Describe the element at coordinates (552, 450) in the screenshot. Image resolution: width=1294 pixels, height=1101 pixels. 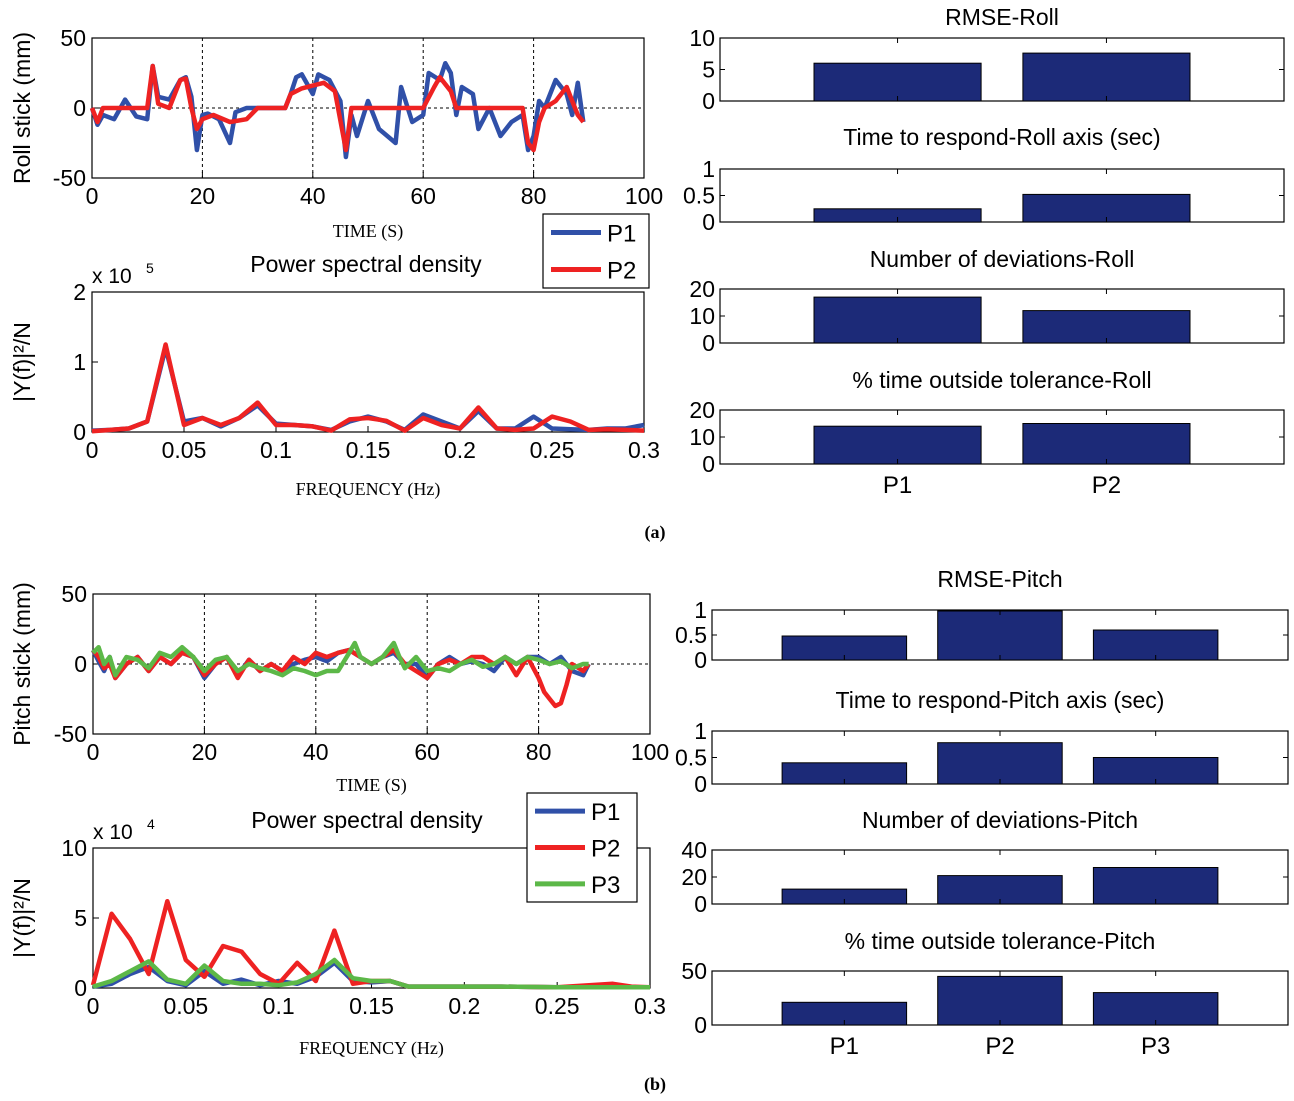
I see `a-roll-psd-xtick-label-5: 0.25` at that location.